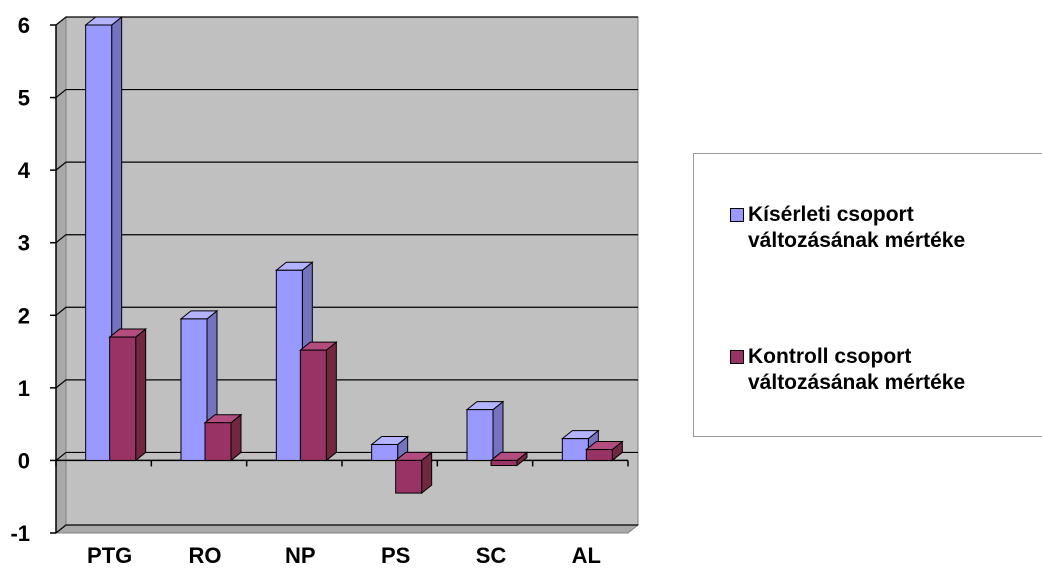 This screenshot has height=573, width=1042. I want to click on y-tick-label: -1, so click(20, 533).